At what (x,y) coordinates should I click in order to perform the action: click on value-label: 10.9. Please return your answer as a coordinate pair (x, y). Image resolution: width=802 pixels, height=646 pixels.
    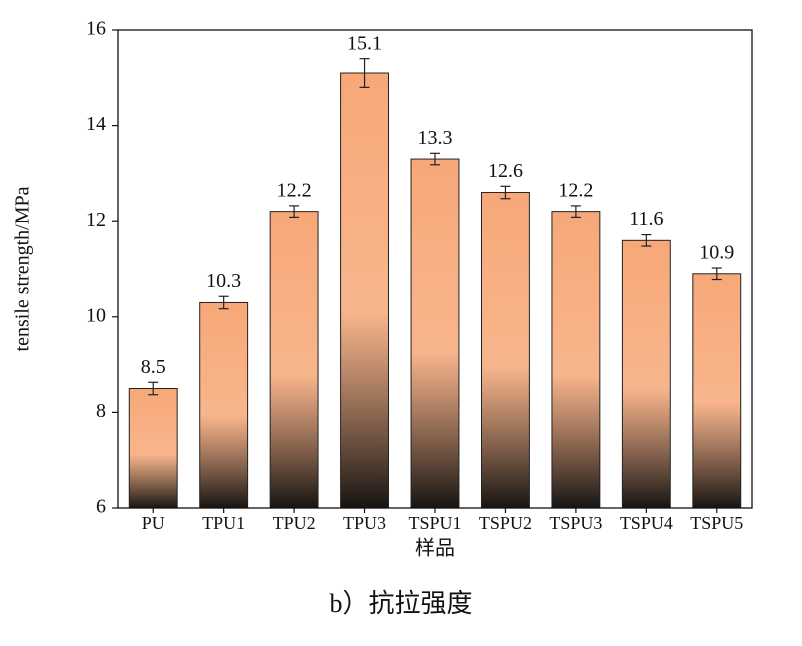
    Looking at the image, I should click on (716, 253).